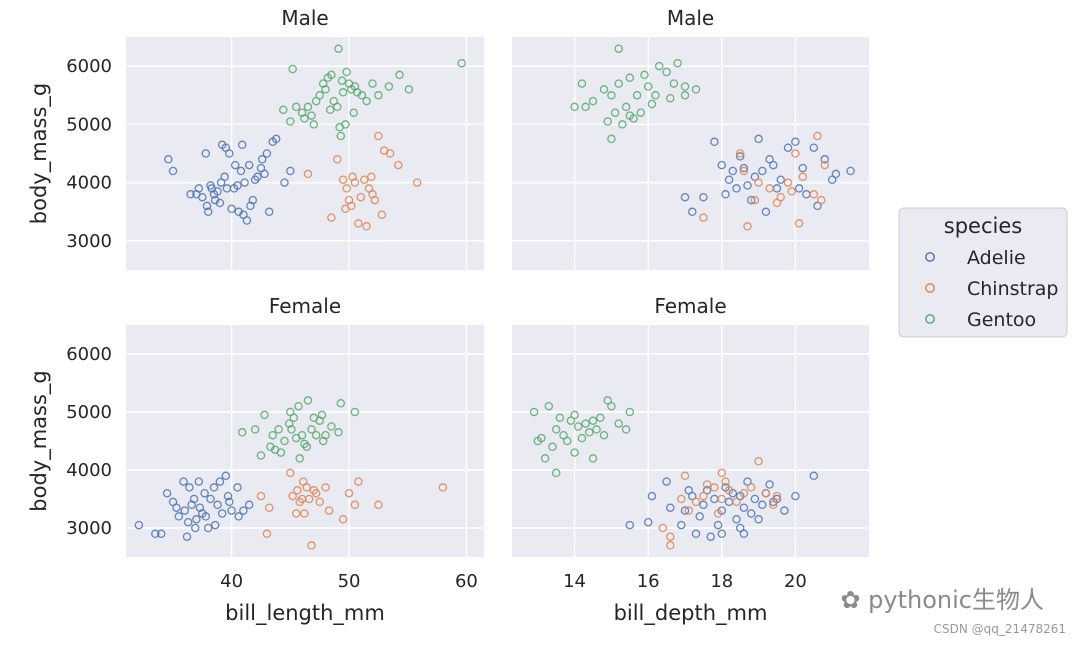 This screenshot has height=645, width=1080. I want to click on x-axis-label: bill_depth_mm, so click(691, 613).